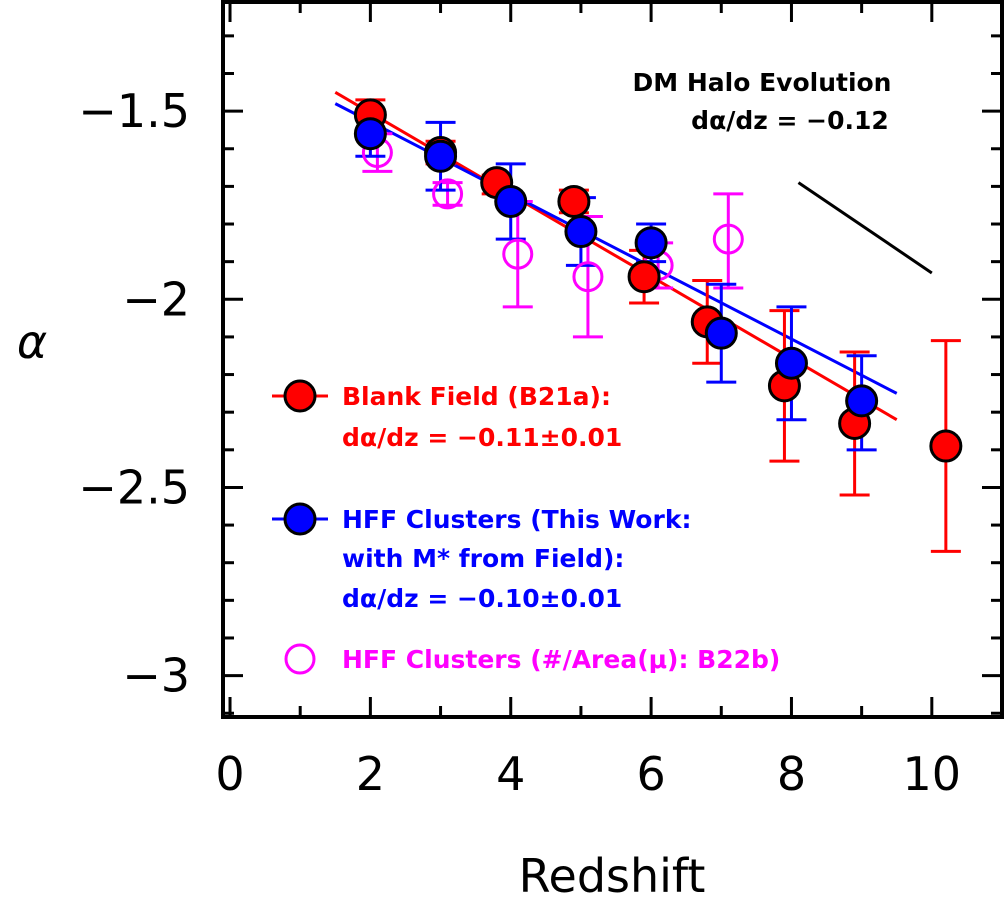 The image size is (1004, 897). I want to click on legend-slope-blank-field: dα/dz = −0.11±0.01, so click(482, 437).